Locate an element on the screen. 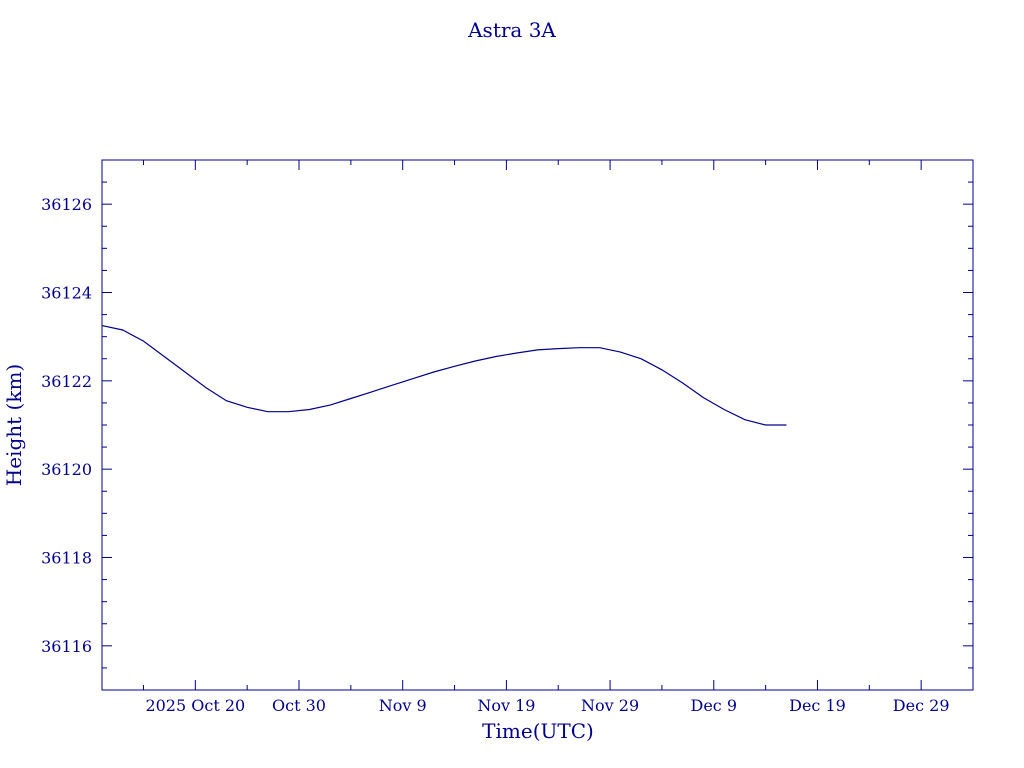 The width and height of the screenshot is (1024, 768). x-tick-label: Dec 19 is located at coordinates (817, 705).